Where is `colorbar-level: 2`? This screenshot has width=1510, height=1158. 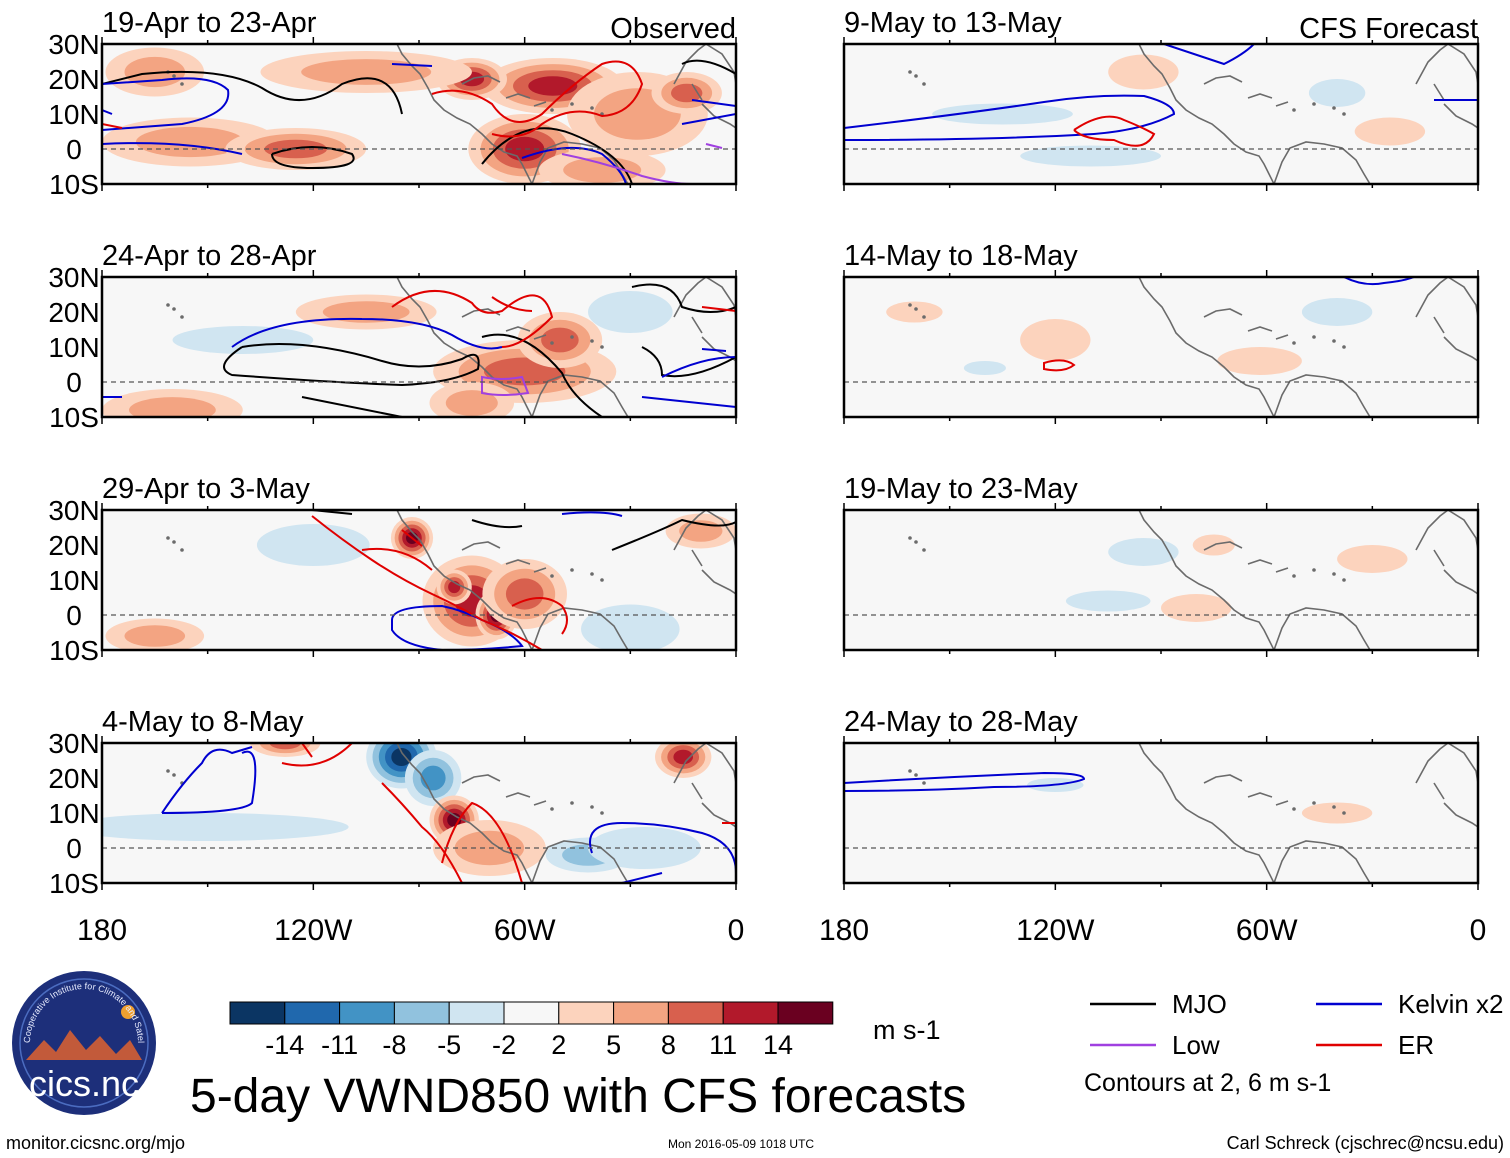
colorbar-level: 2 is located at coordinates (558, 1045).